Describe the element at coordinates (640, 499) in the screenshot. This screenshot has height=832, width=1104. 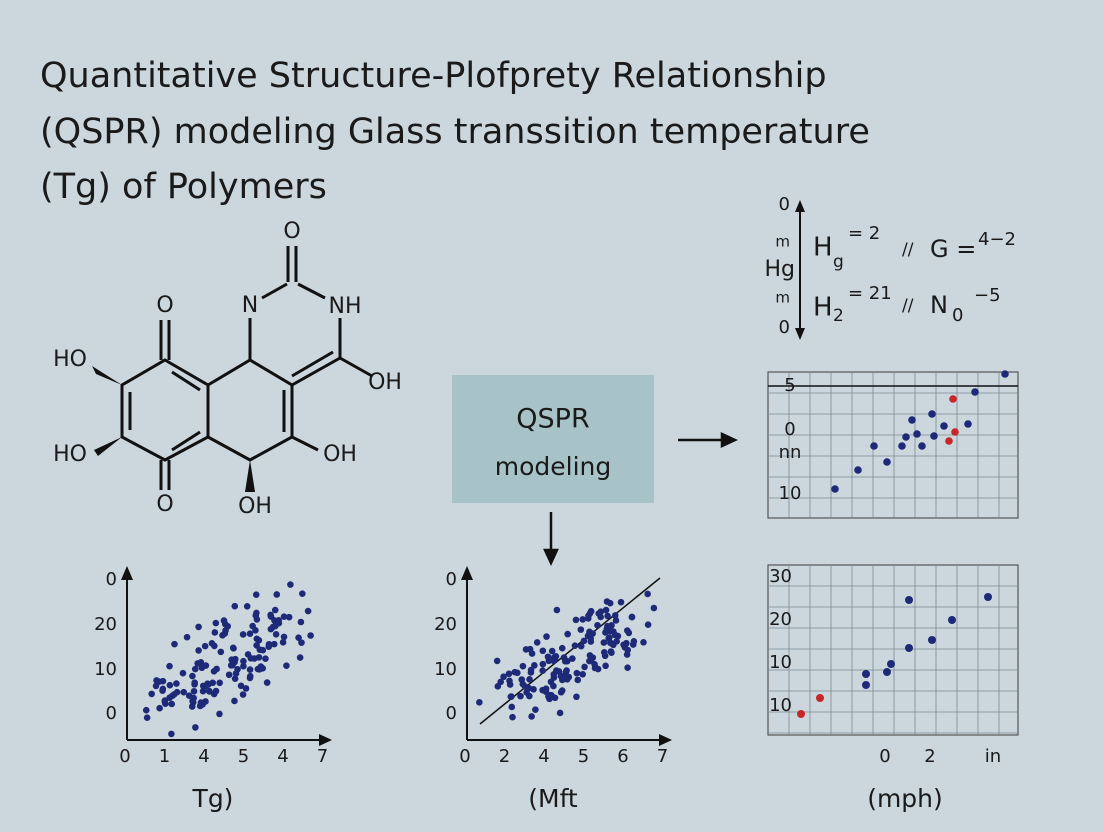
I see `arrows` at that location.